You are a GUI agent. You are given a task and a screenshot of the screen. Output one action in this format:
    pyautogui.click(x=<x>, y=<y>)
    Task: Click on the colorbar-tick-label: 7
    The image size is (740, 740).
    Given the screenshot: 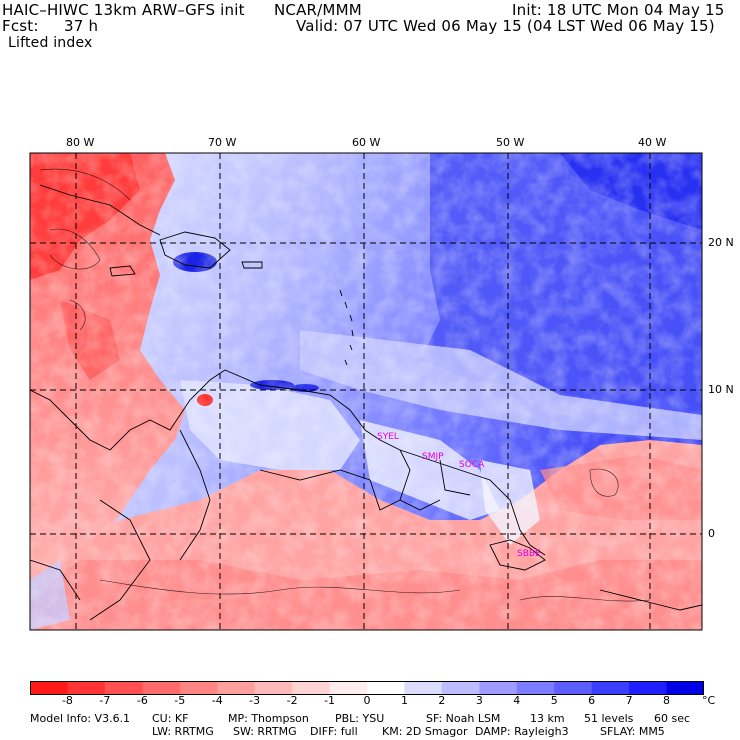 What is the action you would take?
    pyautogui.click(x=629, y=700)
    